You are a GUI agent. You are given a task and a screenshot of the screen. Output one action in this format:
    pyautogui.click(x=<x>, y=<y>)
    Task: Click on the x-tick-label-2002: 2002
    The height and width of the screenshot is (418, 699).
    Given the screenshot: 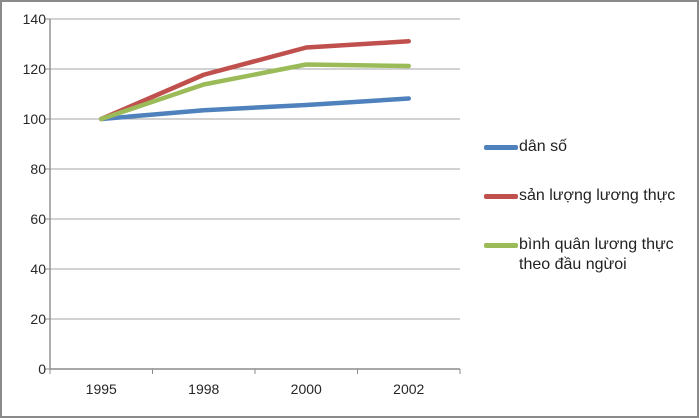 What is the action you would take?
    pyautogui.click(x=409, y=389)
    